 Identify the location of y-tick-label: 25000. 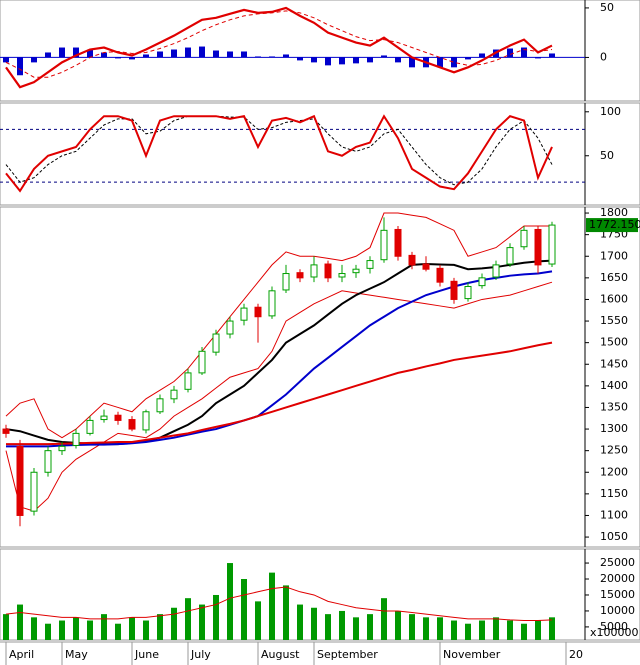
(617, 562).